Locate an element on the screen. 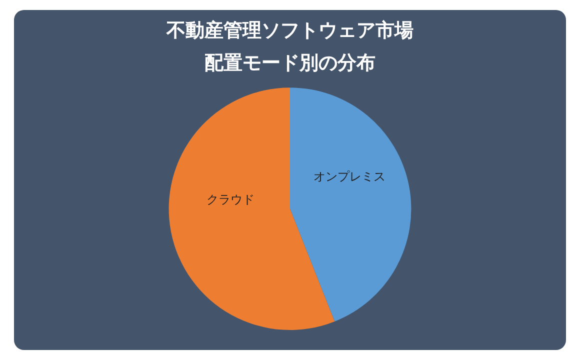  slice-label: クラウド is located at coordinates (230, 199).